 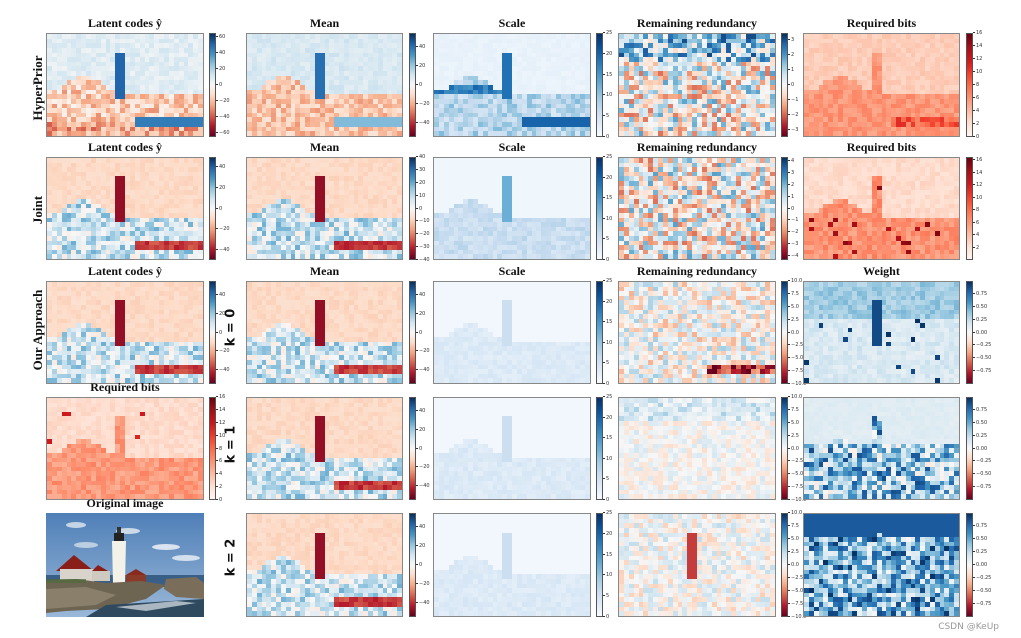 I want to click on heatmap-o-k0-scale, so click(x=512, y=332).